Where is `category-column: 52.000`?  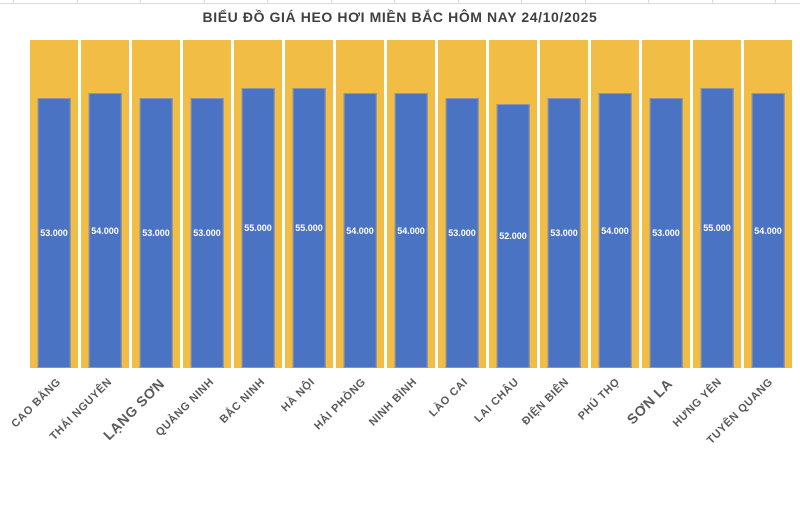
category-column: 52.000 is located at coordinates (513, 204).